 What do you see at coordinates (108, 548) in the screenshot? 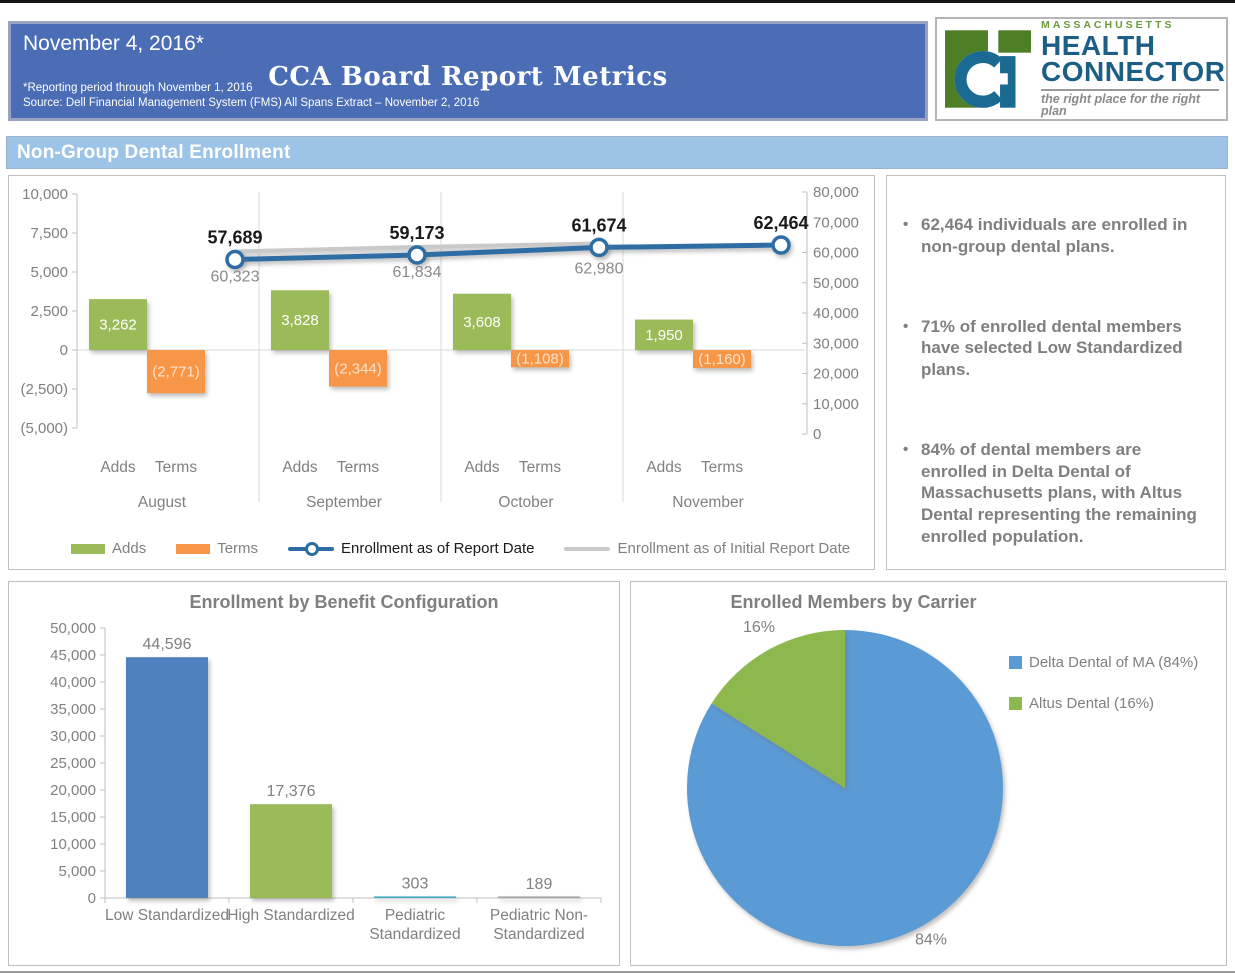
I see `legend-item-adds: Adds` at bounding box center [108, 548].